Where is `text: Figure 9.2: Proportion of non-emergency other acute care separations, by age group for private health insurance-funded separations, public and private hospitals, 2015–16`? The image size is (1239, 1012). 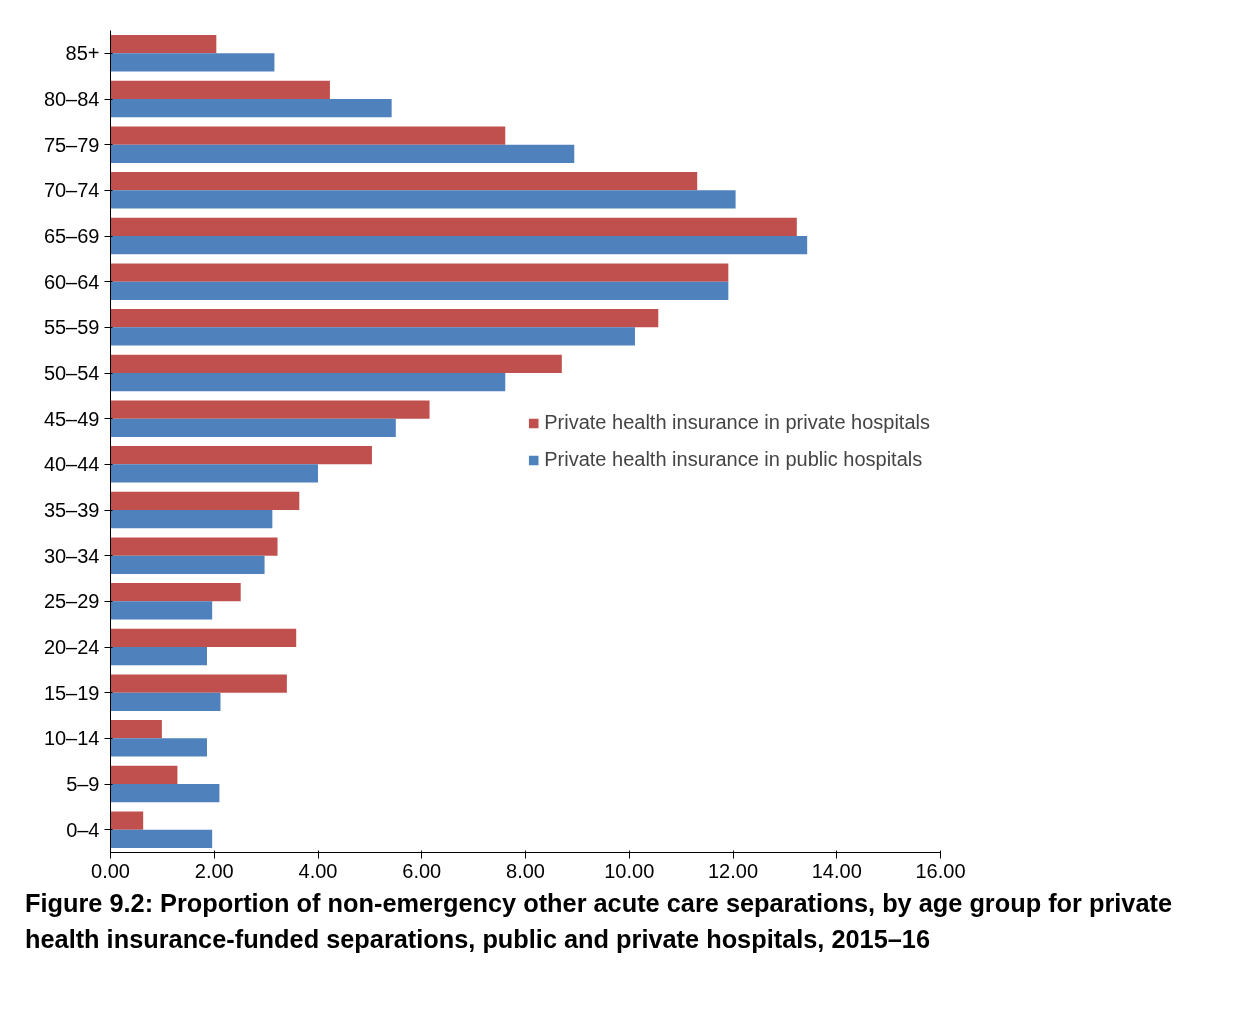
text: Figure 9.2: Proportion of non-emergency other acute care separations, by age group for private health insurance-funded separations, public and private hospitals, 2015–16 is located at coordinates (599, 922).